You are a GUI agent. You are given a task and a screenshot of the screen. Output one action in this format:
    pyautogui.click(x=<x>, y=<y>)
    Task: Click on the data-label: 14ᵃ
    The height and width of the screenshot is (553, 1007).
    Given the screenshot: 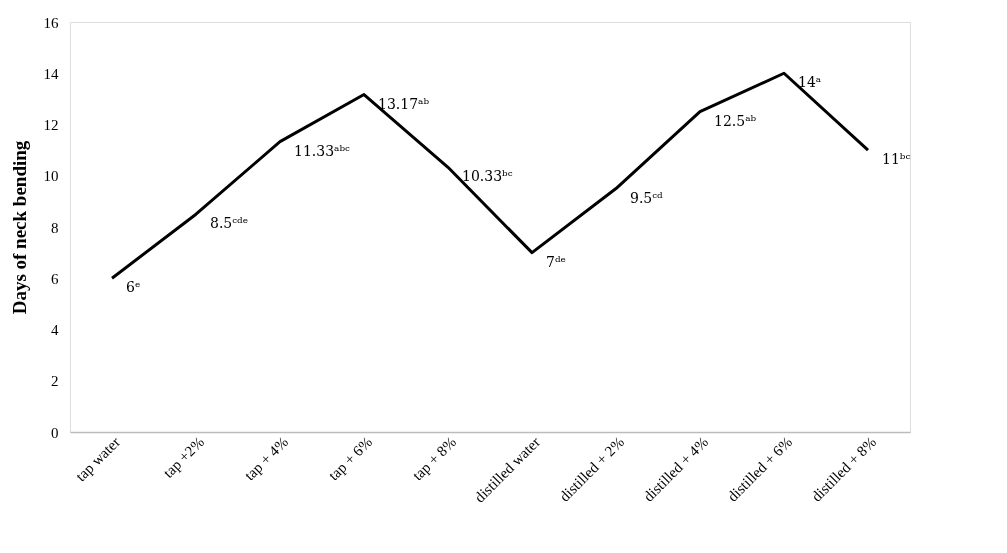 What is the action you would take?
    pyautogui.click(x=810, y=82)
    